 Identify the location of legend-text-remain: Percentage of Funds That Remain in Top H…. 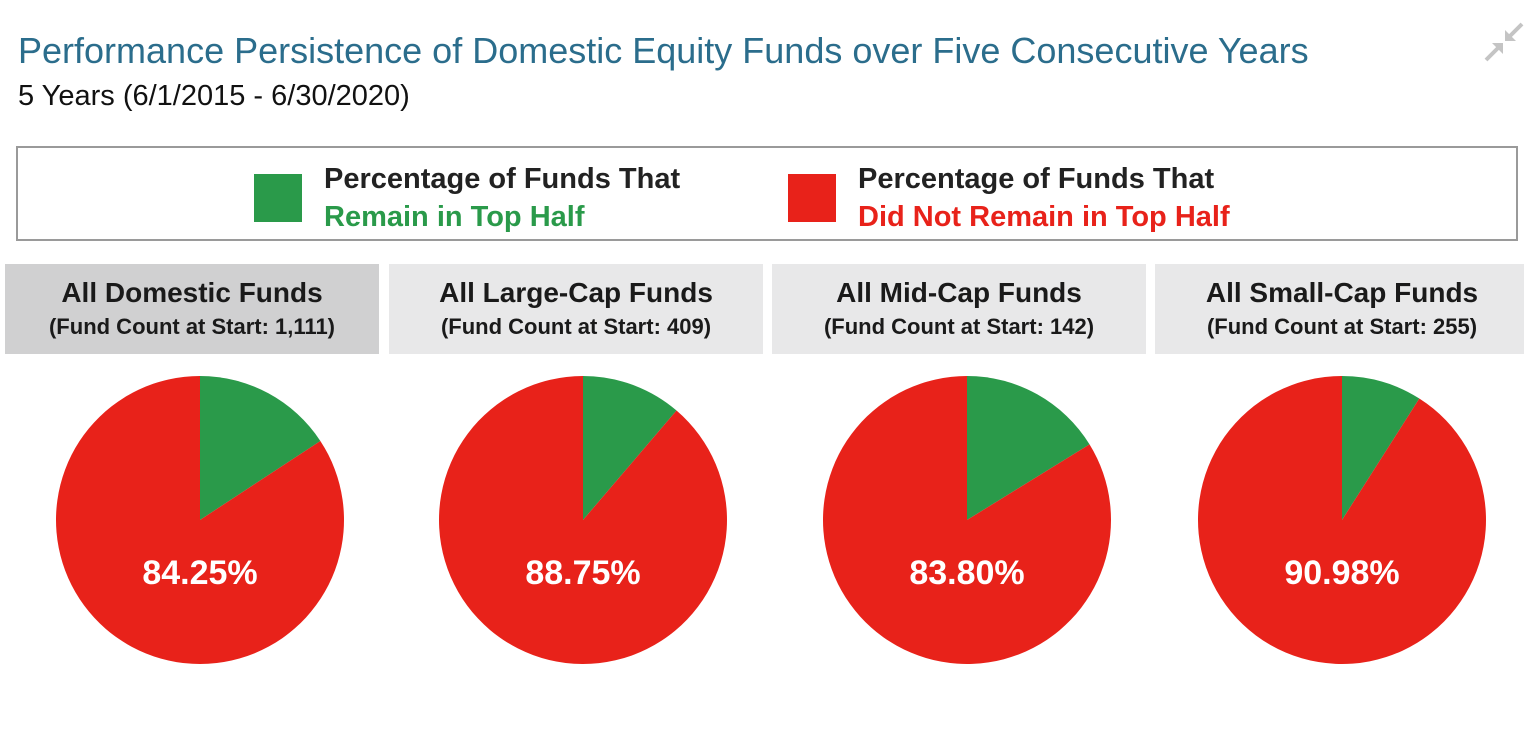
(502, 198).